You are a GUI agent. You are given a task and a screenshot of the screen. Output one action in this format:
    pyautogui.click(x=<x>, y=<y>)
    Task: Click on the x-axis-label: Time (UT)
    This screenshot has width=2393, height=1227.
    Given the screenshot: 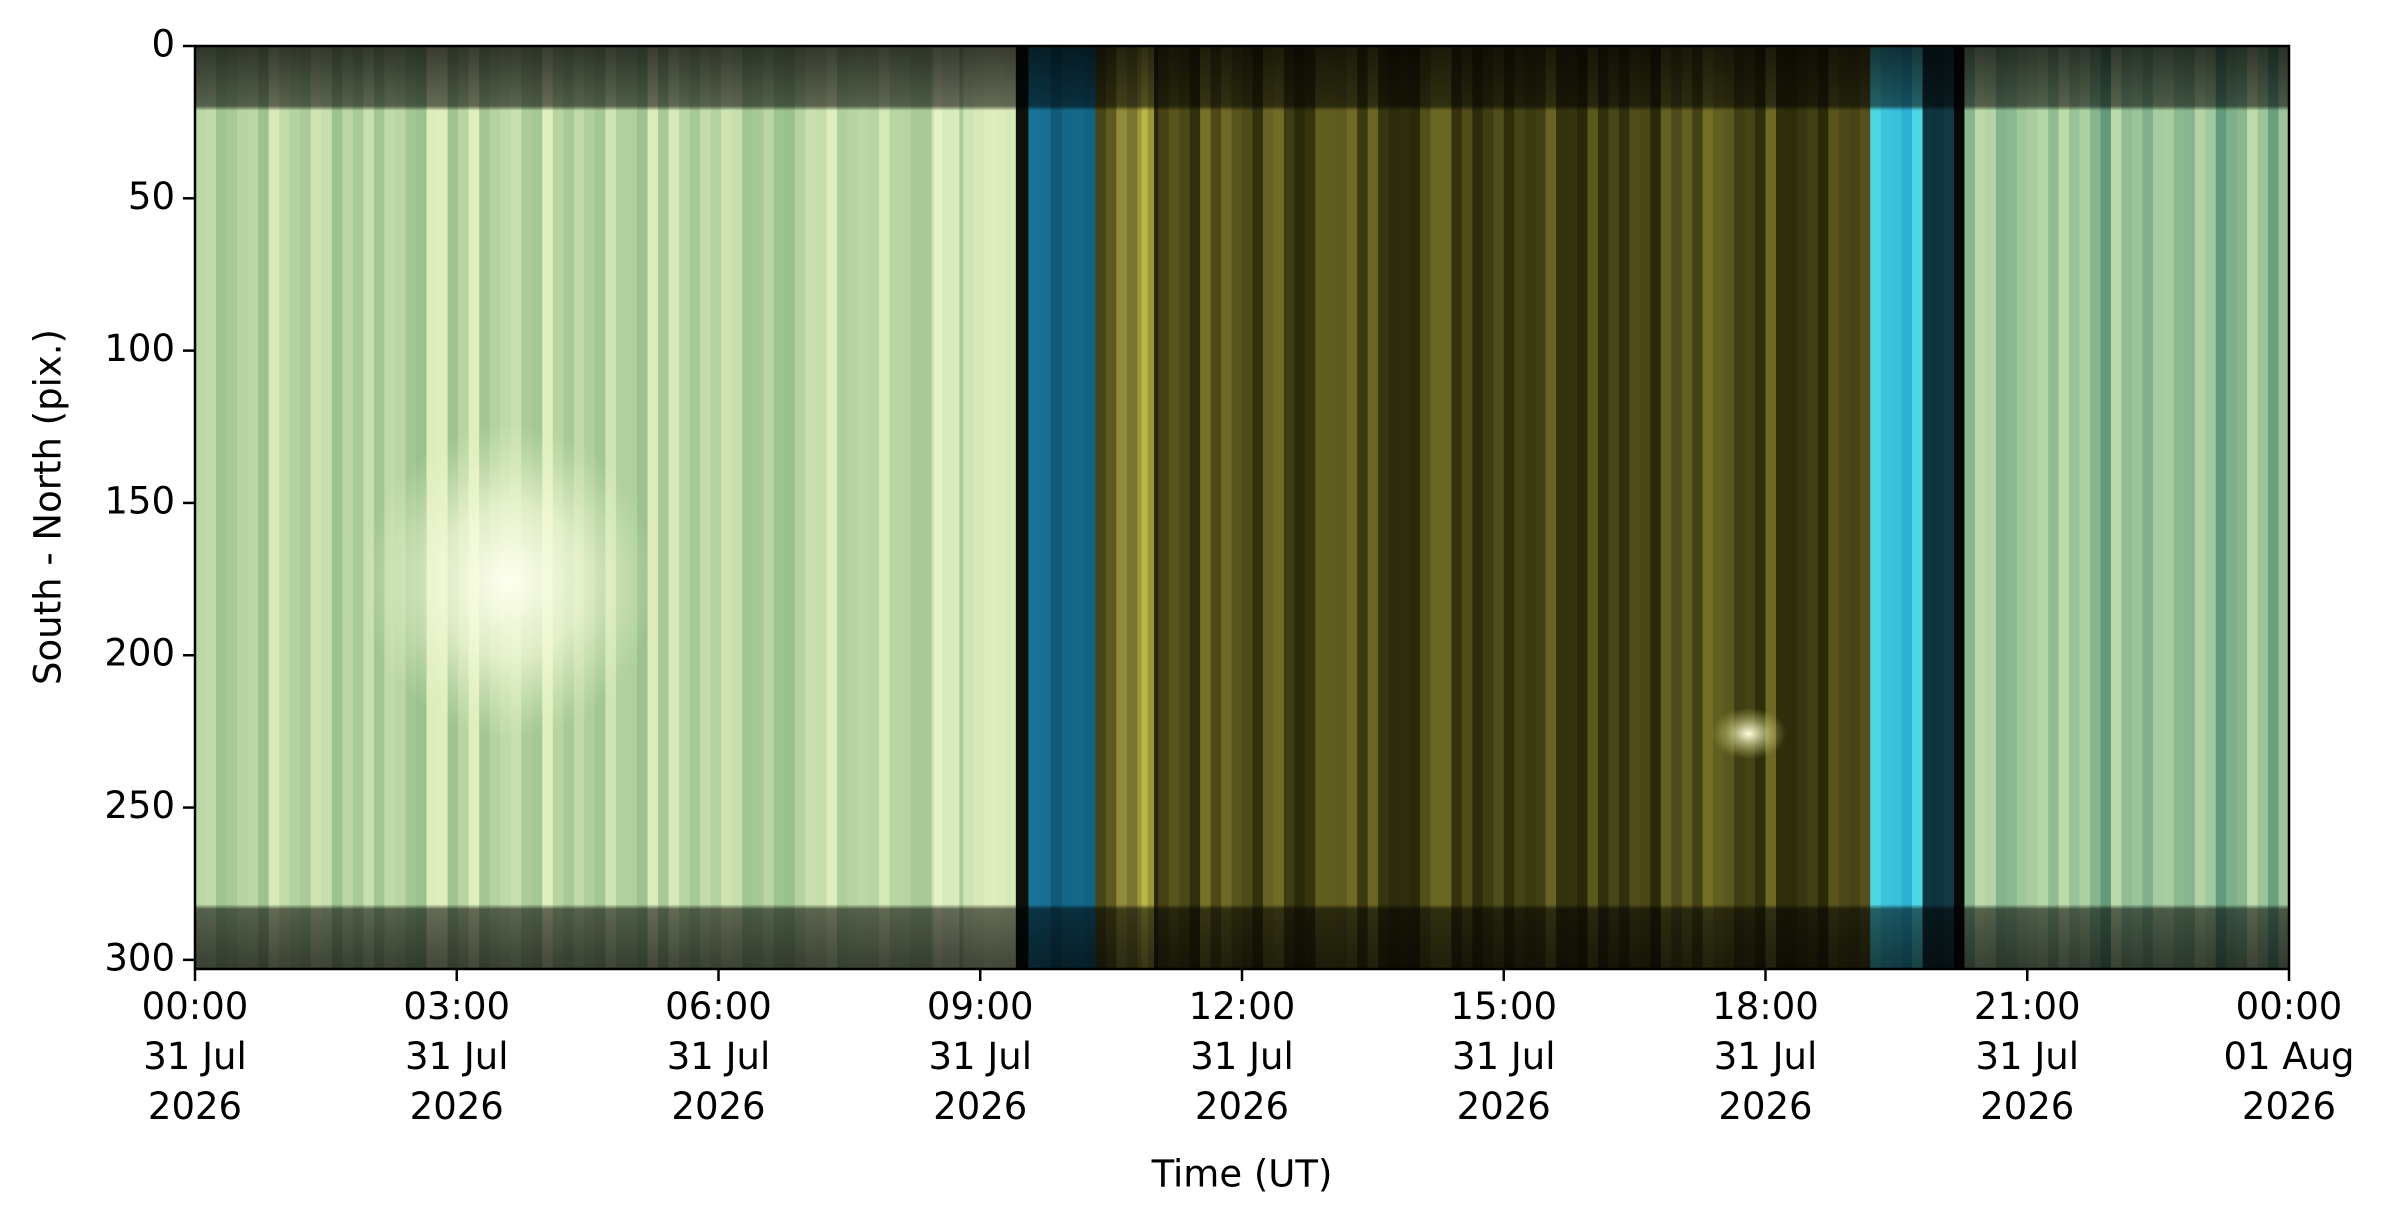 What is the action you would take?
    pyautogui.click(x=1242, y=1174)
    